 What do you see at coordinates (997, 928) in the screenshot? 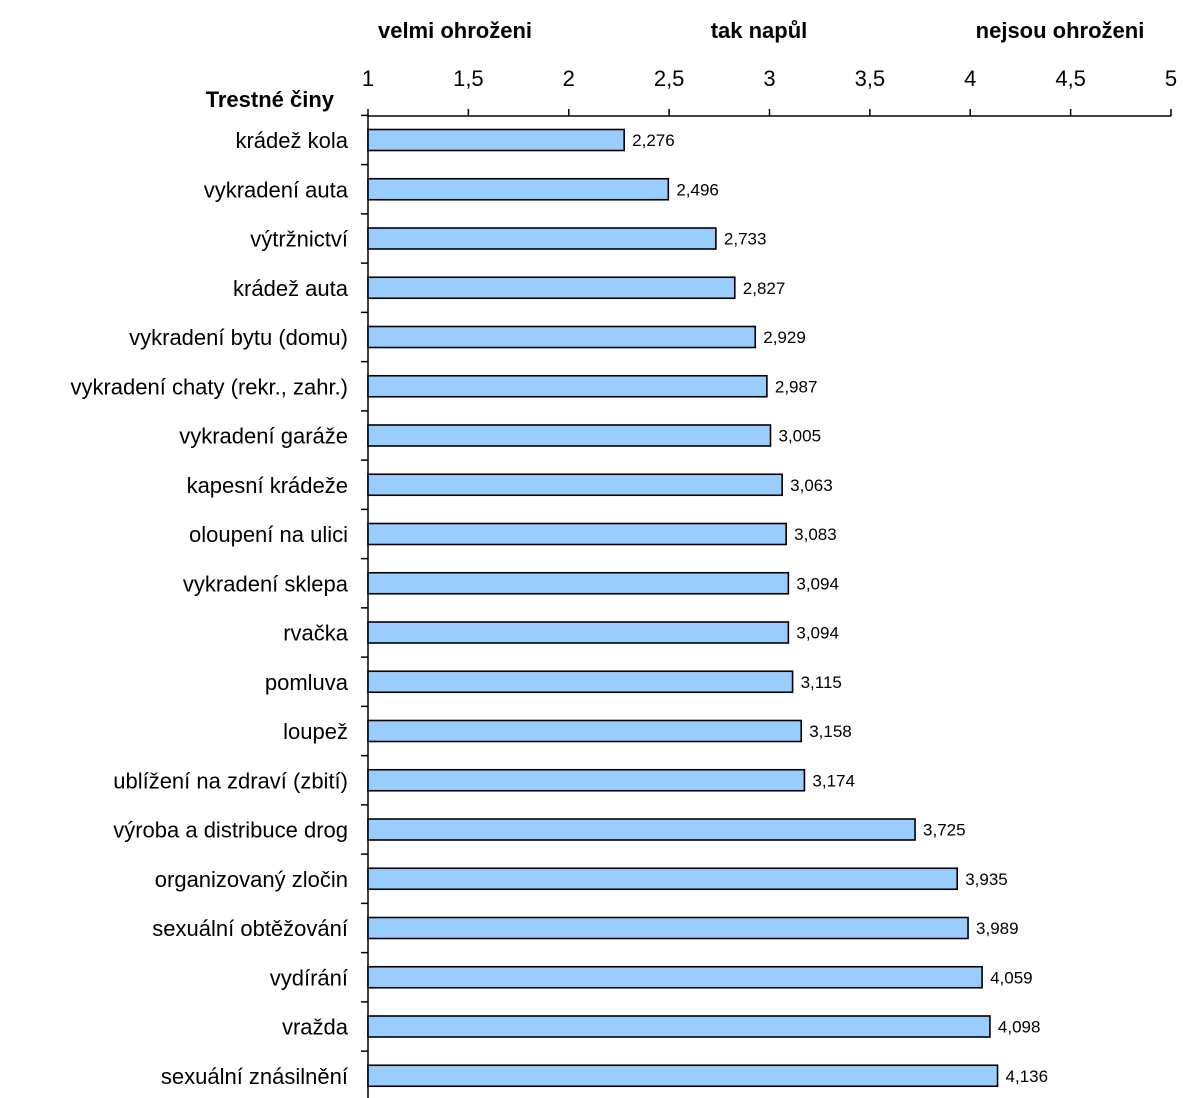
I see `value-label: 3,989` at bounding box center [997, 928].